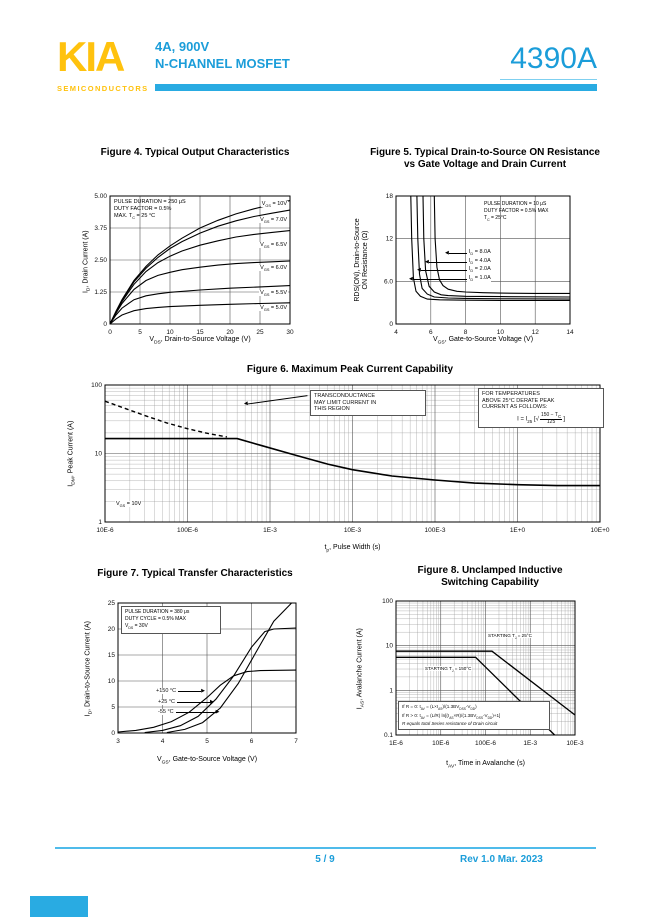  I want to click on fig4-curve-label-5v: VGS = 5.0V, so click(273, 309).